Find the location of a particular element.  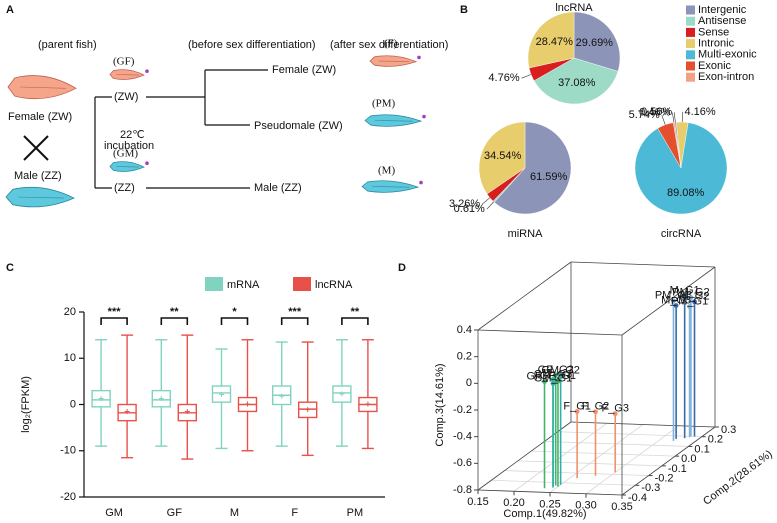

point-label: F_G1 is located at coordinates (577, 406).